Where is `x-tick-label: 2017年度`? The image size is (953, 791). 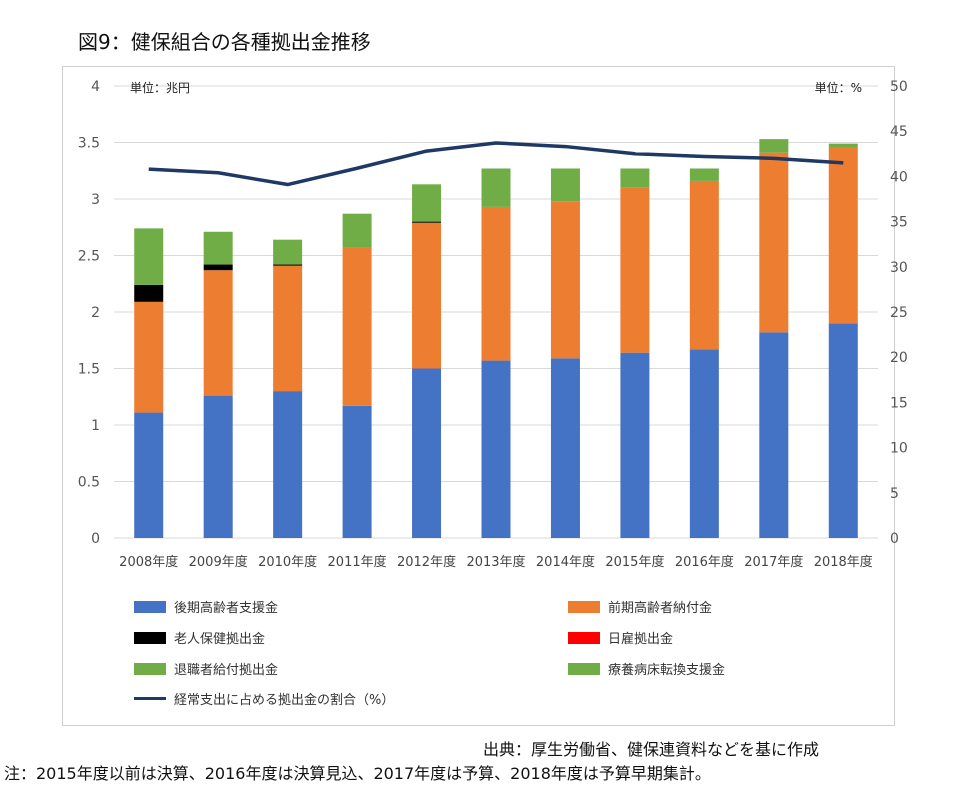
x-tick-label: 2017年度 is located at coordinates (773, 562).